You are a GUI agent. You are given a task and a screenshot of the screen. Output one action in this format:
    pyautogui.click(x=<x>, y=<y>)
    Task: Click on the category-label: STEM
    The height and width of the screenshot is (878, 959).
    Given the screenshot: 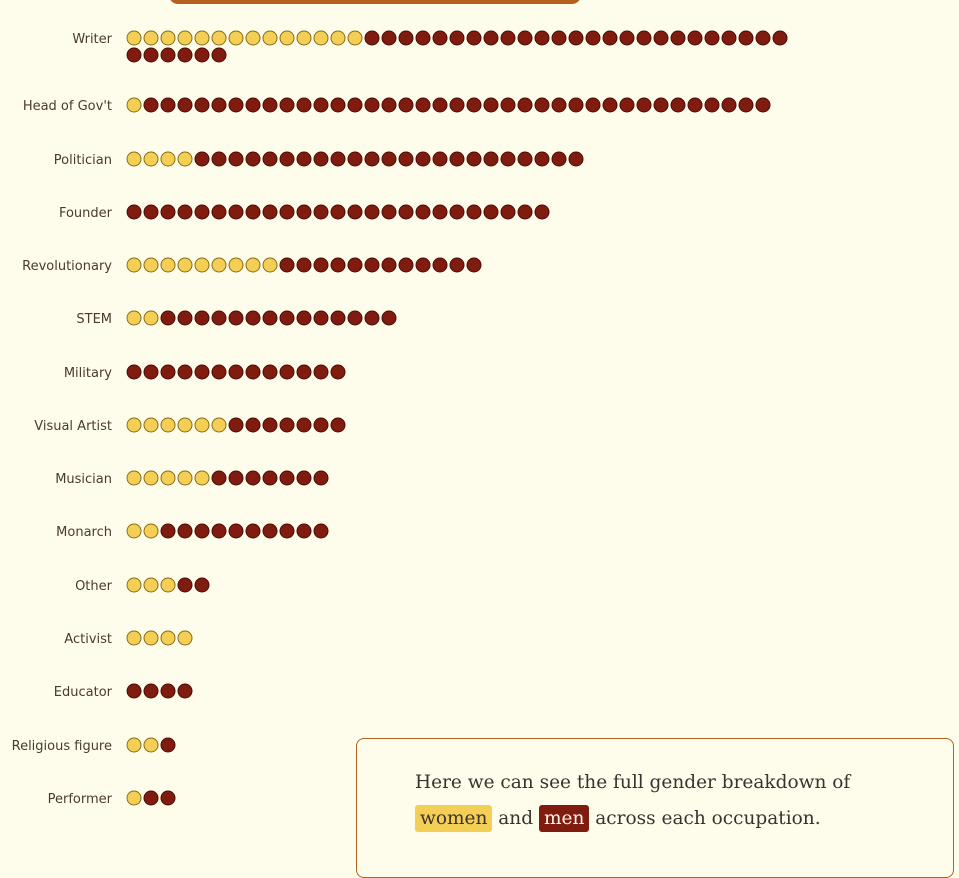 What is the action you would take?
    pyautogui.click(x=94, y=319)
    